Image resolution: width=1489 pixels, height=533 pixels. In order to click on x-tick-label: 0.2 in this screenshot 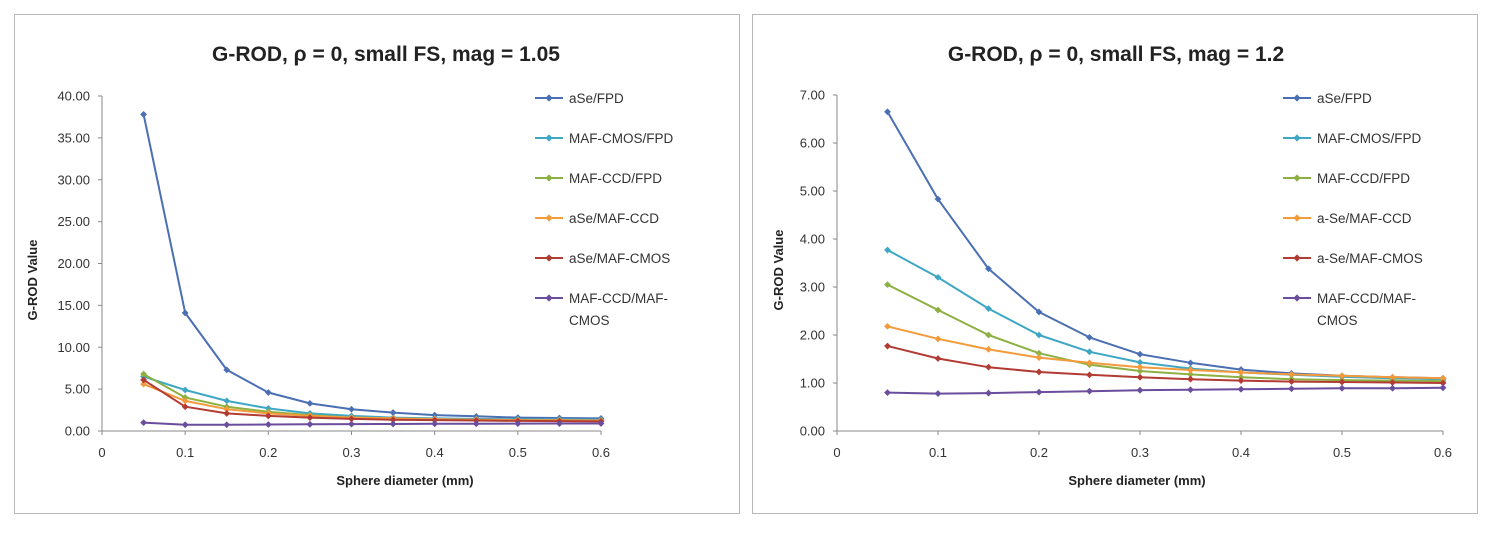, I will do `click(268, 452)`.